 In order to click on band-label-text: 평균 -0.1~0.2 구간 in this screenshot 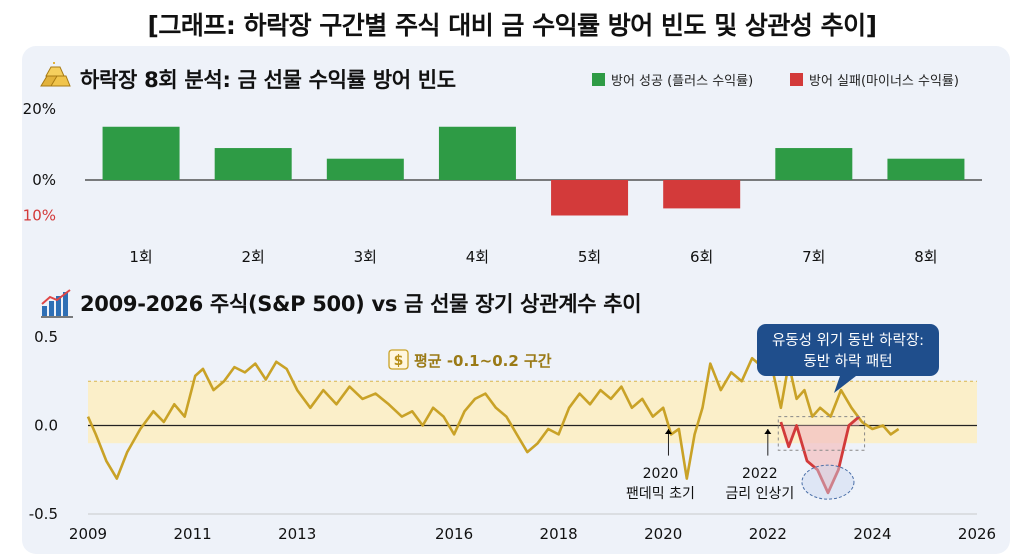, I will do `click(483, 361)`.